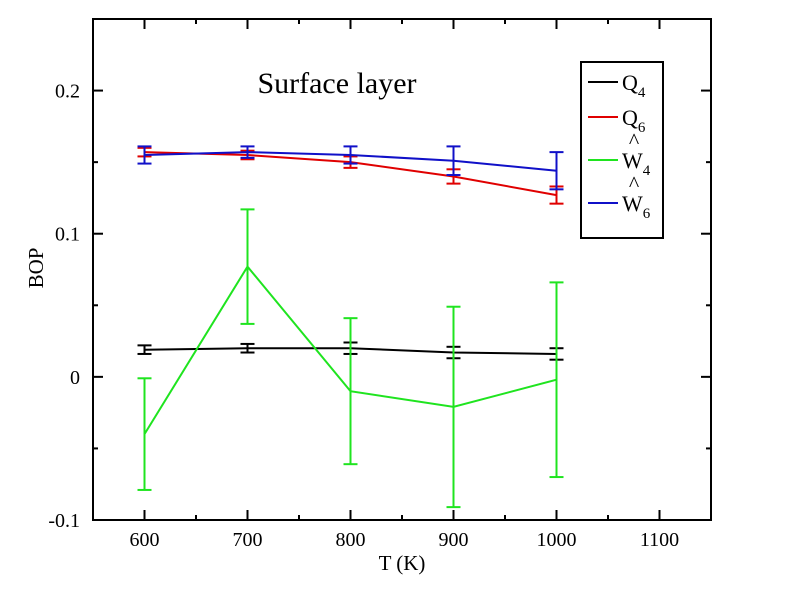 The height and width of the screenshot is (612, 792). I want to click on x-tick-label: 600, so click(145, 540).